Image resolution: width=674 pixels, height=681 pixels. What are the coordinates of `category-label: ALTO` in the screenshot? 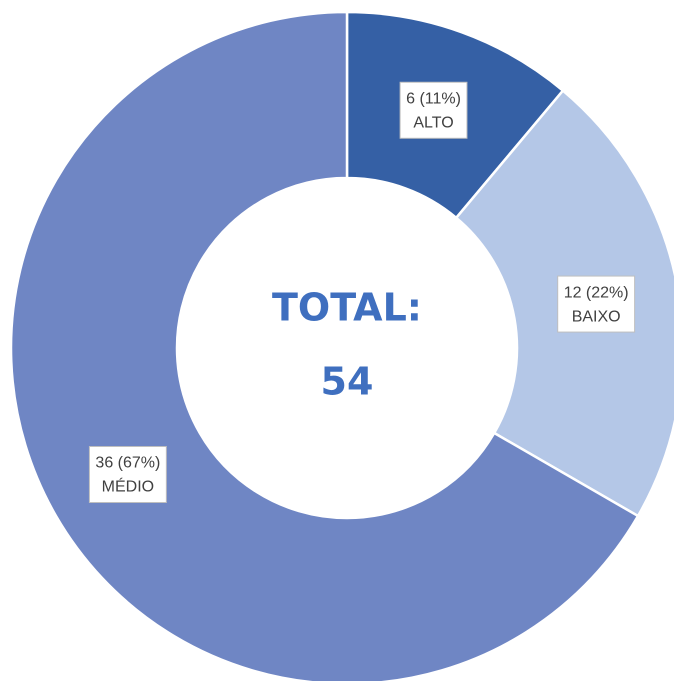 It's located at (433, 122).